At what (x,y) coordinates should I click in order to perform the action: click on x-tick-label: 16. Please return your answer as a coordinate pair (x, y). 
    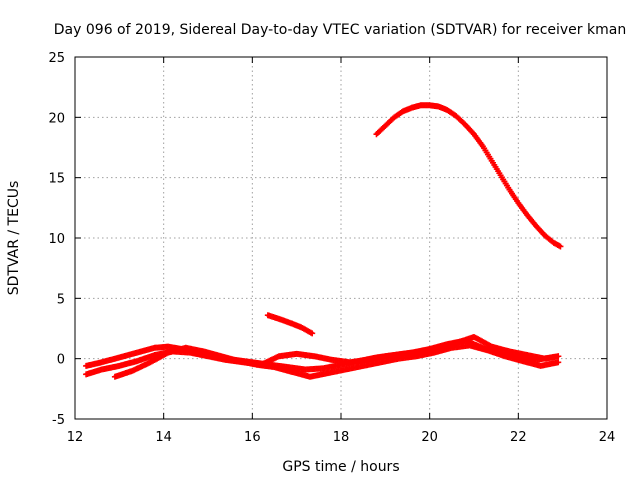
    Looking at the image, I should click on (252, 437).